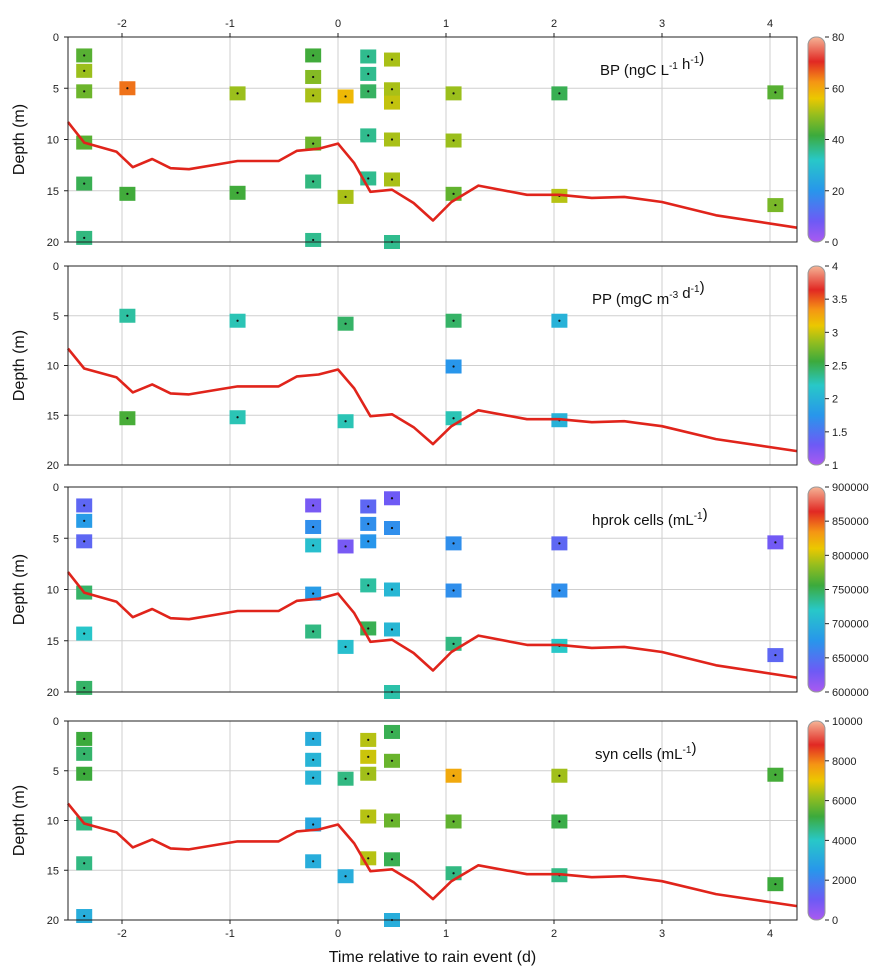  What do you see at coordinates (634, 70) in the screenshot?
I see `title-text: BP (ngC L` at bounding box center [634, 70].